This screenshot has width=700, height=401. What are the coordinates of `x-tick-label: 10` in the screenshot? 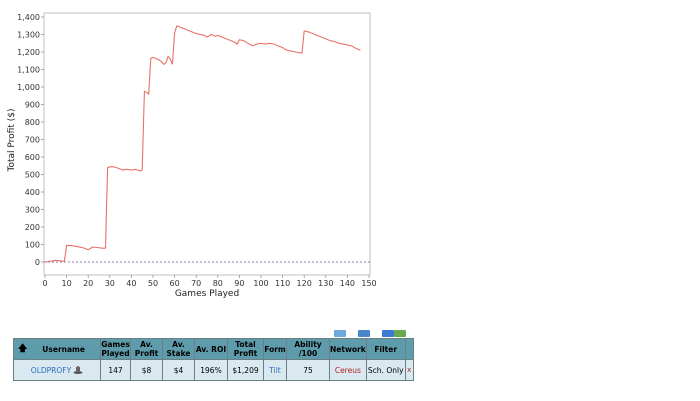 It's located at (67, 283).